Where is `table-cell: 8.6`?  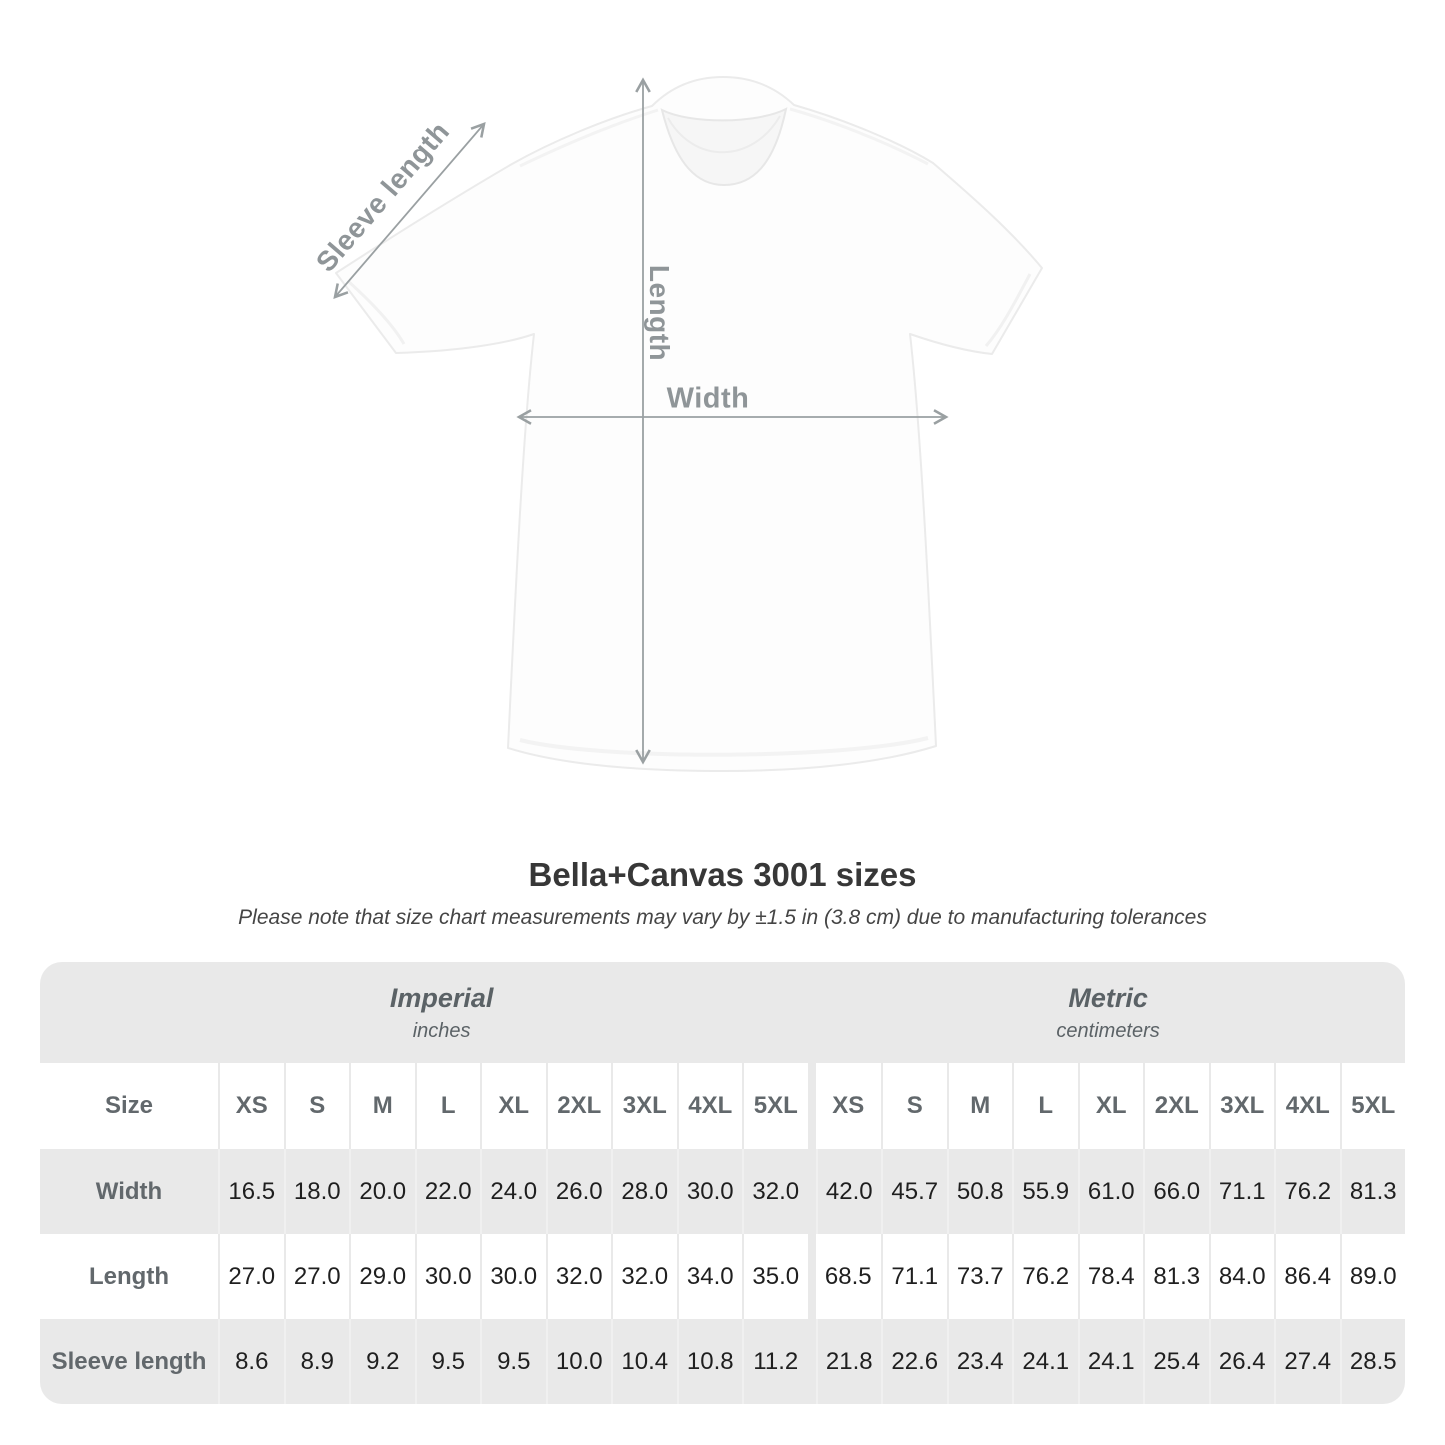
table-cell: 8.6 is located at coordinates (251, 1361).